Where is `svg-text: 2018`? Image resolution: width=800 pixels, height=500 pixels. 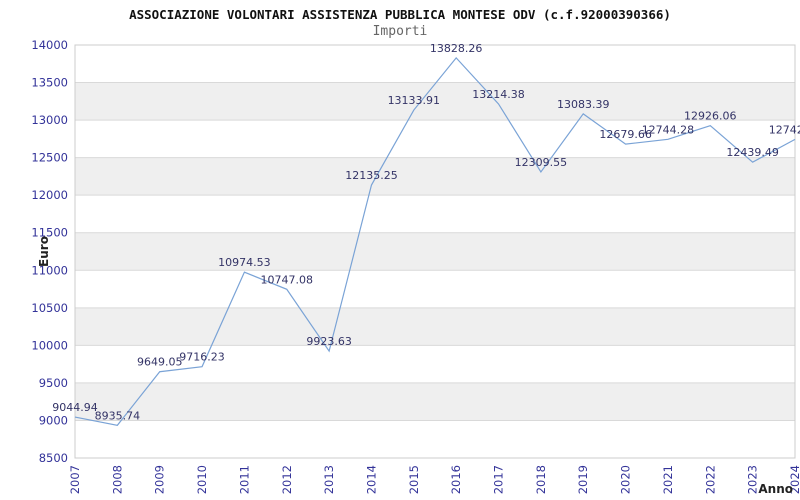 svg-text: 2018 is located at coordinates (541, 479).